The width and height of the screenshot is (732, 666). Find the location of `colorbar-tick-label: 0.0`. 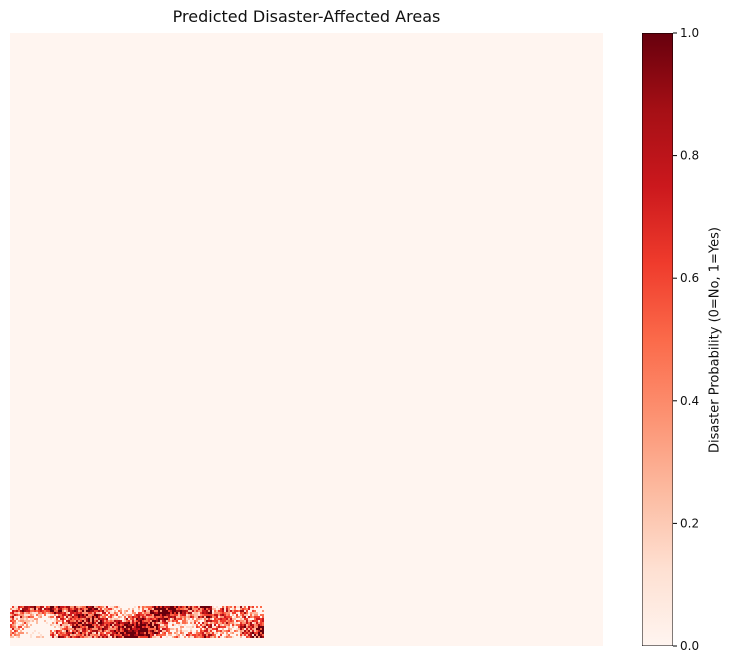

colorbar-tick-label: 0.0 is located at coordinates (689, 646).